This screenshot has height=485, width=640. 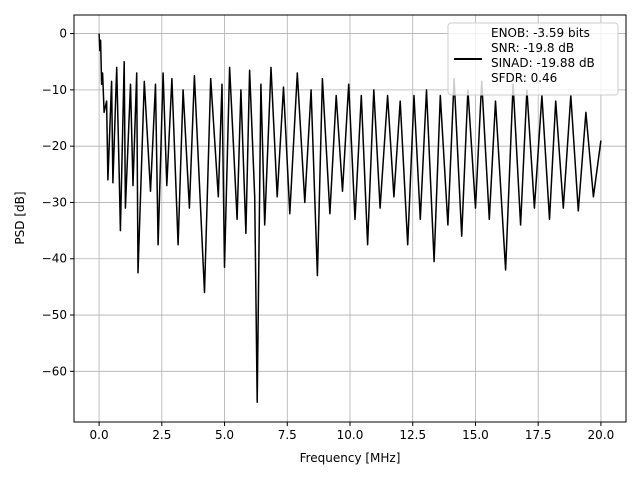 What do you see at coordinates (350, 458) in the screenshot?
I see `x-axis-label: Frequency [MHz]` at bounding box center [350, 458].